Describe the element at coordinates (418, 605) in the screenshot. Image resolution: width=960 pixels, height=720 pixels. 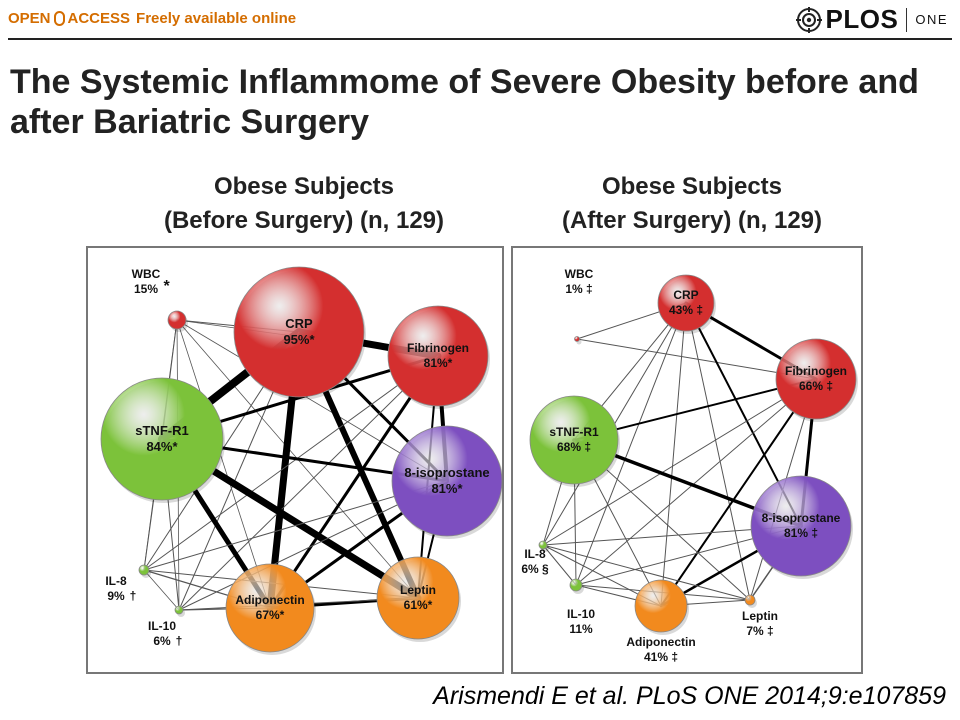
I see `node-leptin-value: 61%*` at that location.